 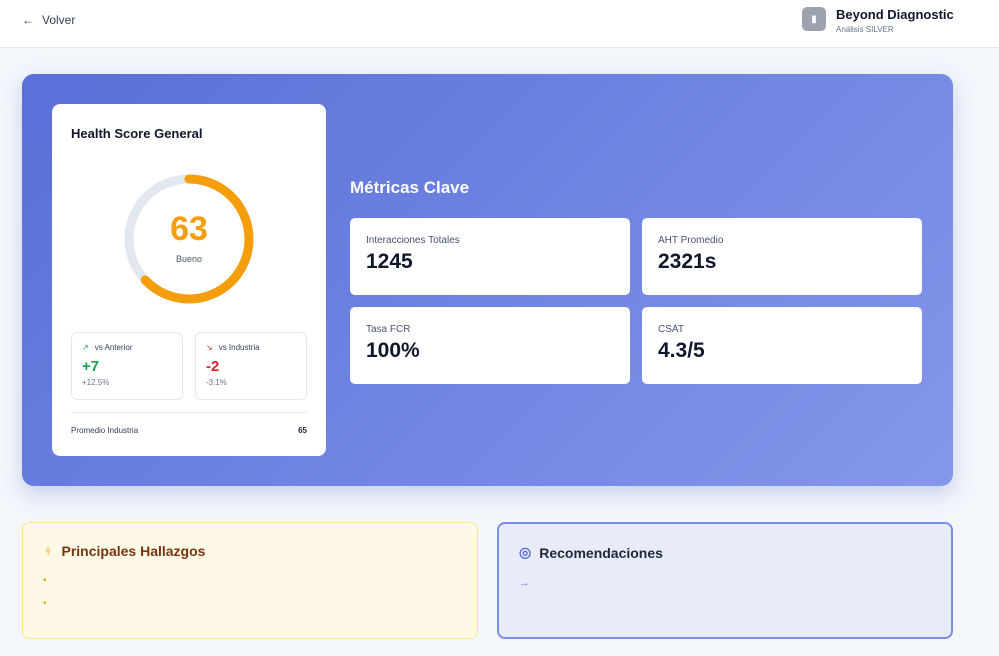 What do you see at coordinates (410, 187) in the screenshot?
I see `metrics-title: Métricas Clave` at bounding box center [410, 187].